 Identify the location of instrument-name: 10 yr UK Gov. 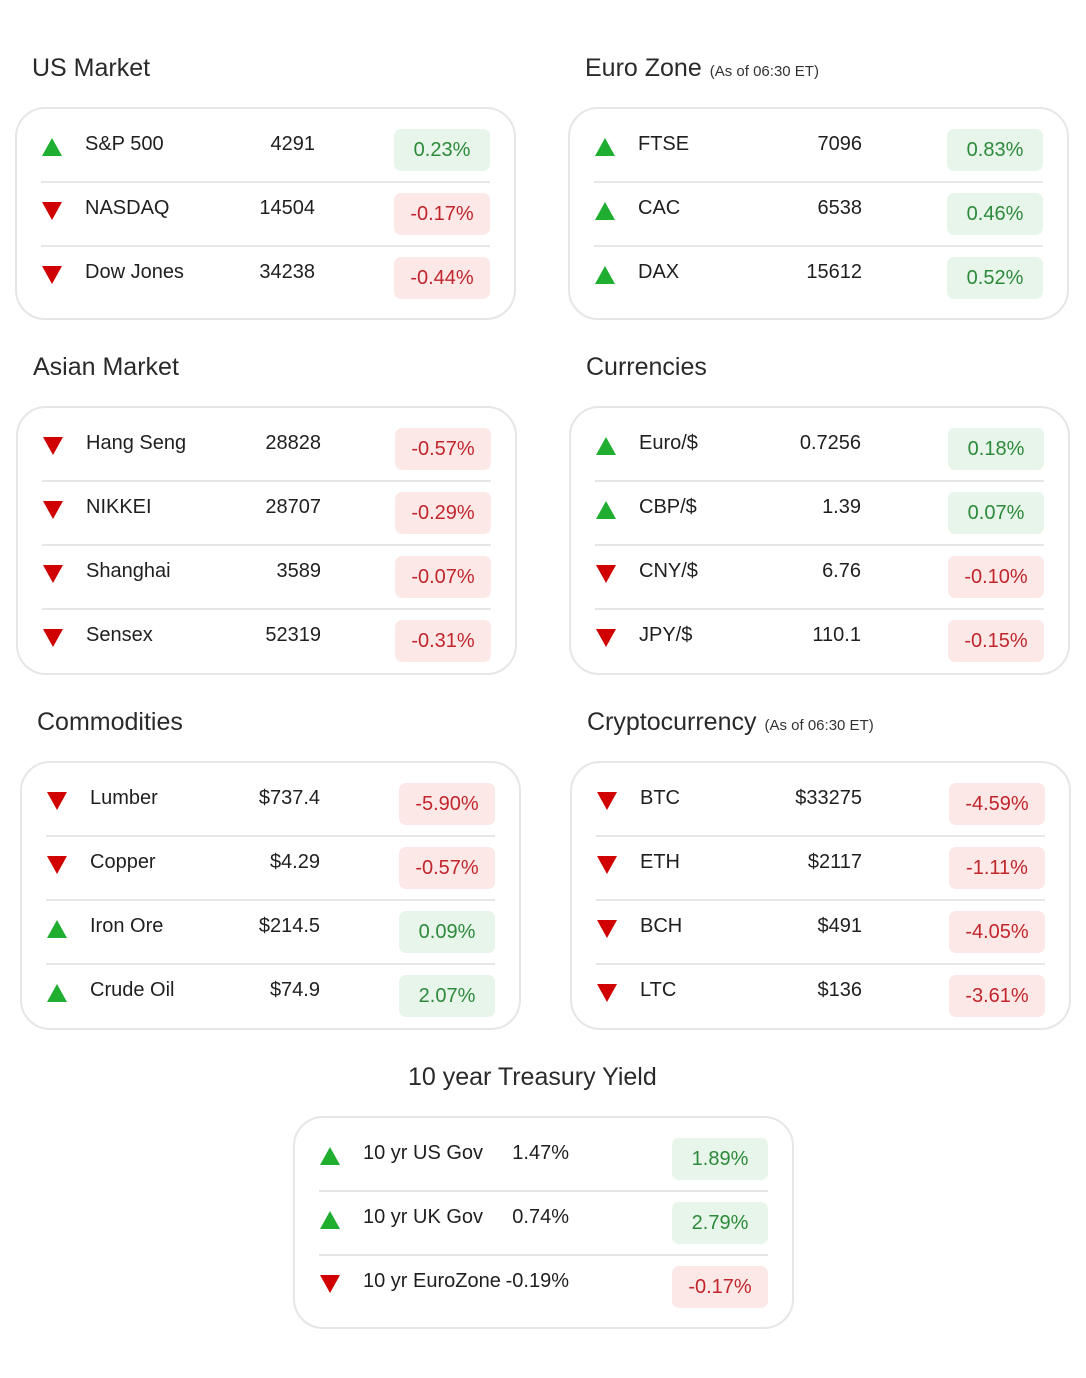
(423, 1217).